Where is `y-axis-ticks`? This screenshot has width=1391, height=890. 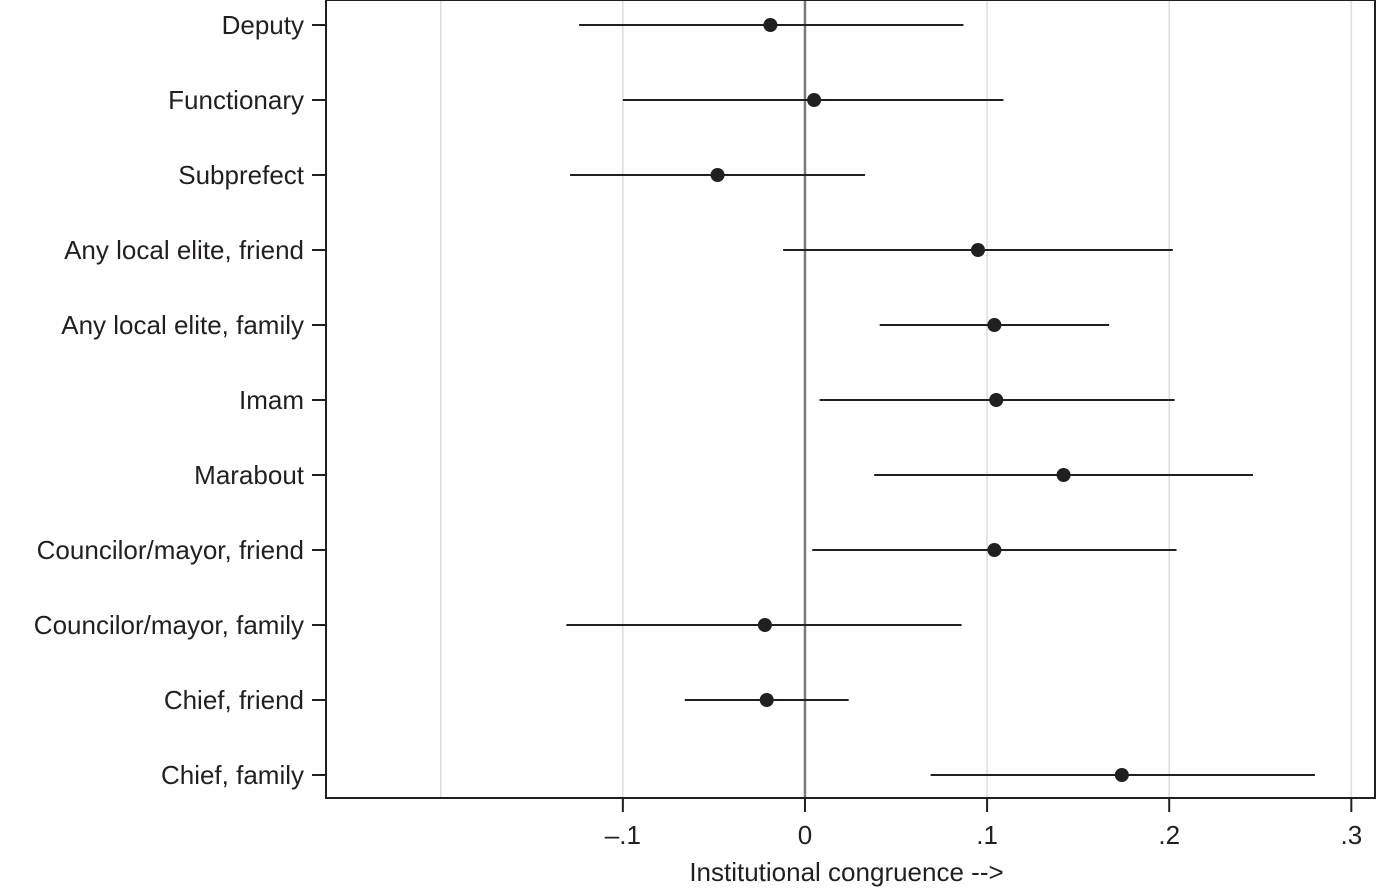 y-axis-ticks is located at coordinates (319, 400).